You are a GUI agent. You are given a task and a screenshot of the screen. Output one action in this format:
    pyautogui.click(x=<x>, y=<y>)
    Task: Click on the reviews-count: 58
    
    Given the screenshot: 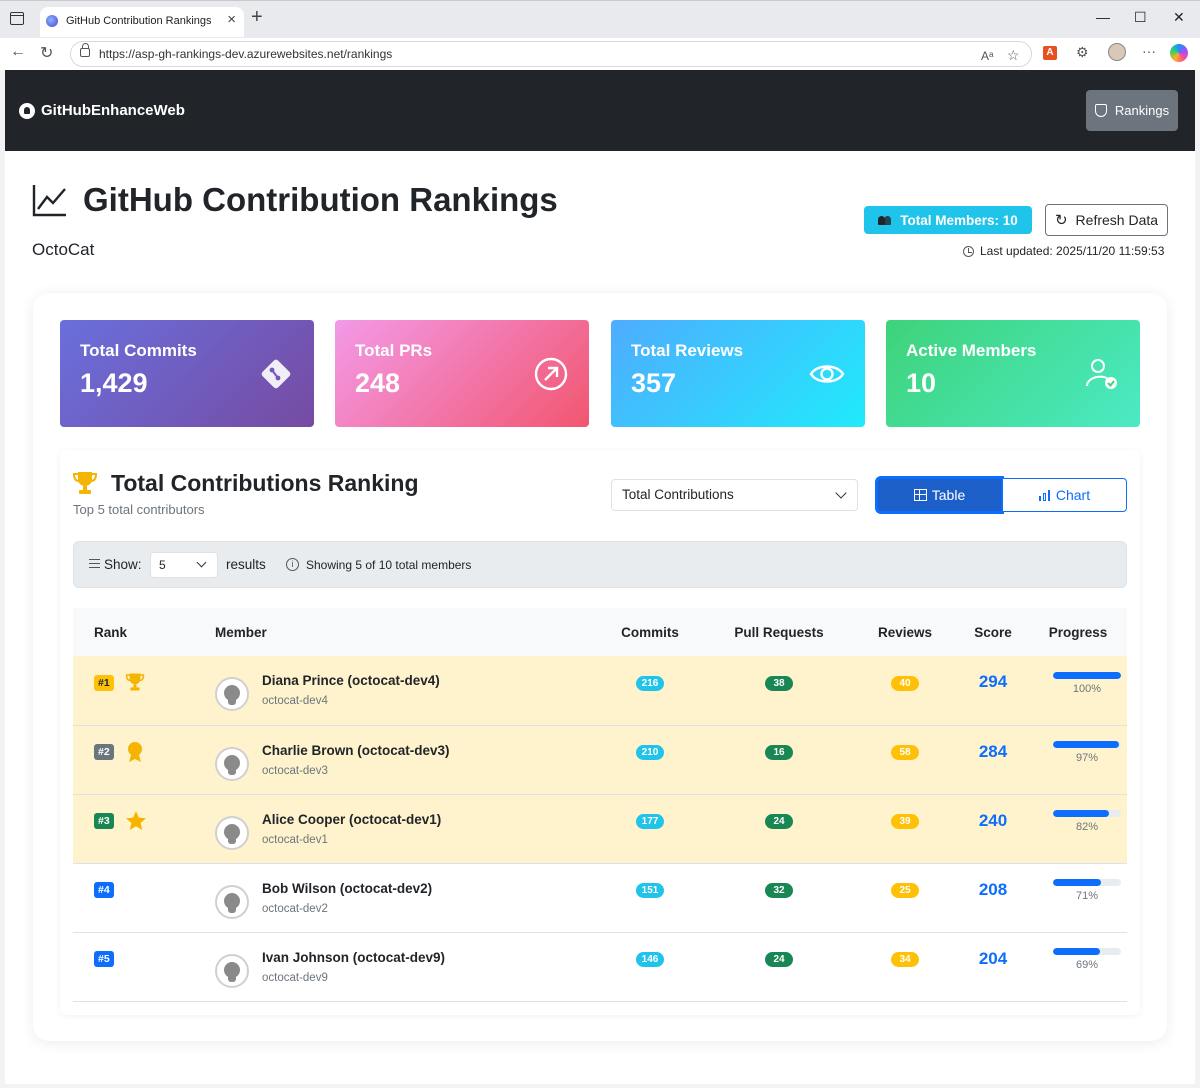 What is the action you would take?
    pyautogui.click(x=905, y=752)
    